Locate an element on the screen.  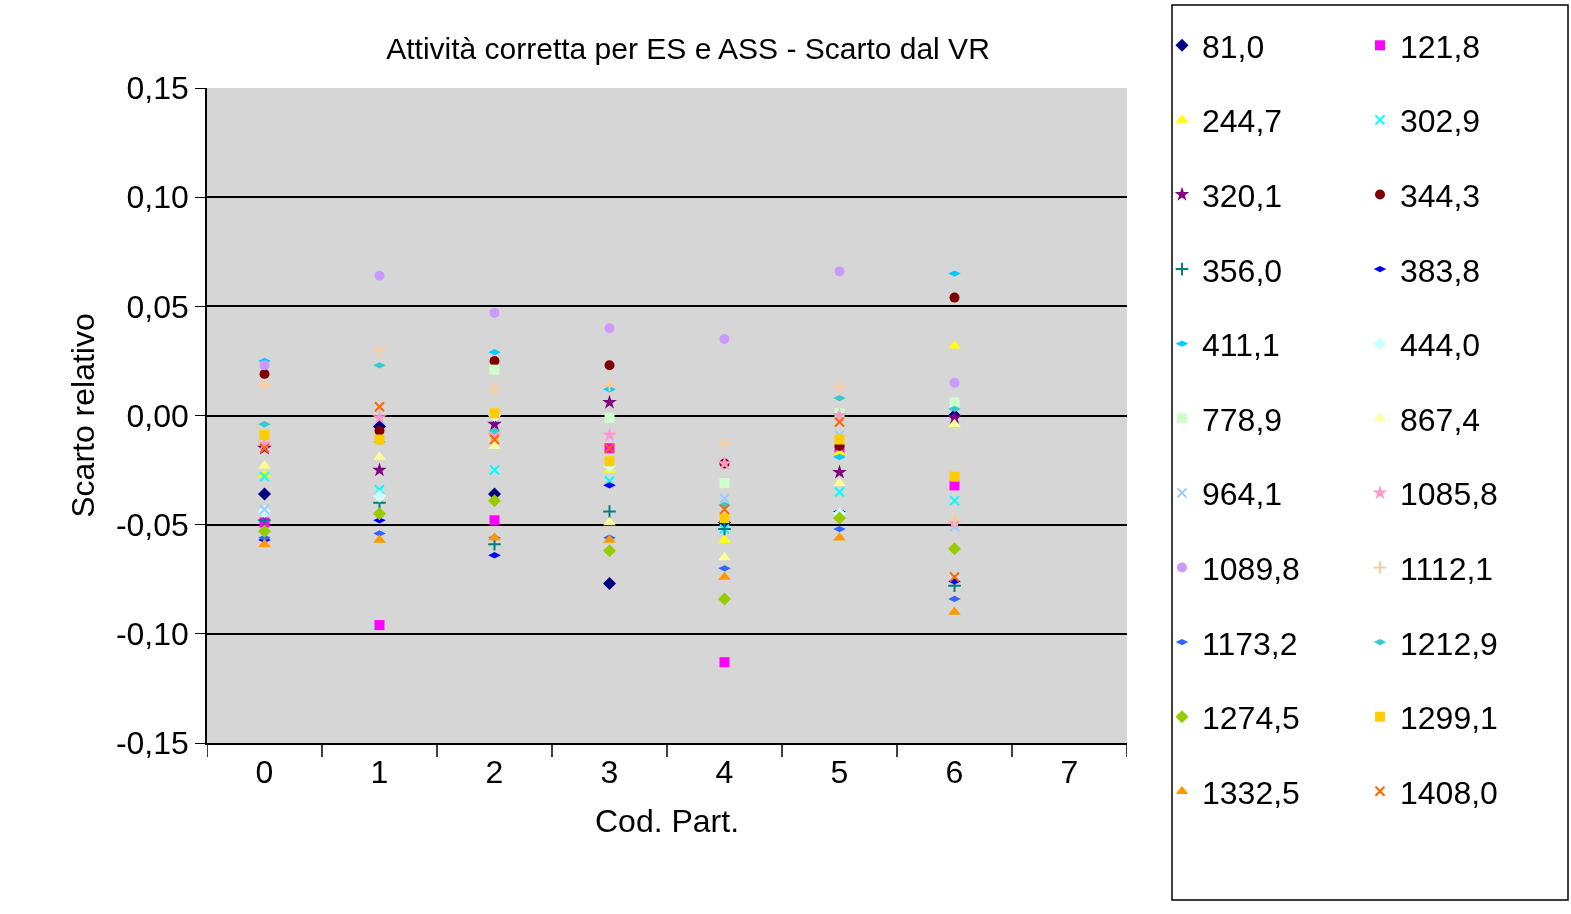
x-tick-label: 1 is located at coordinates (379, 772).